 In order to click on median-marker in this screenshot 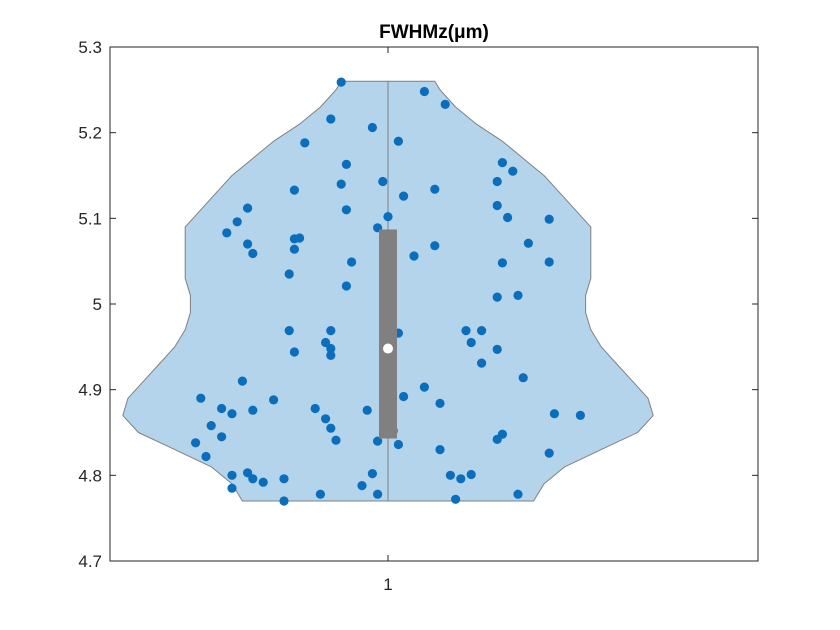, I will do `click(388, 348)`.